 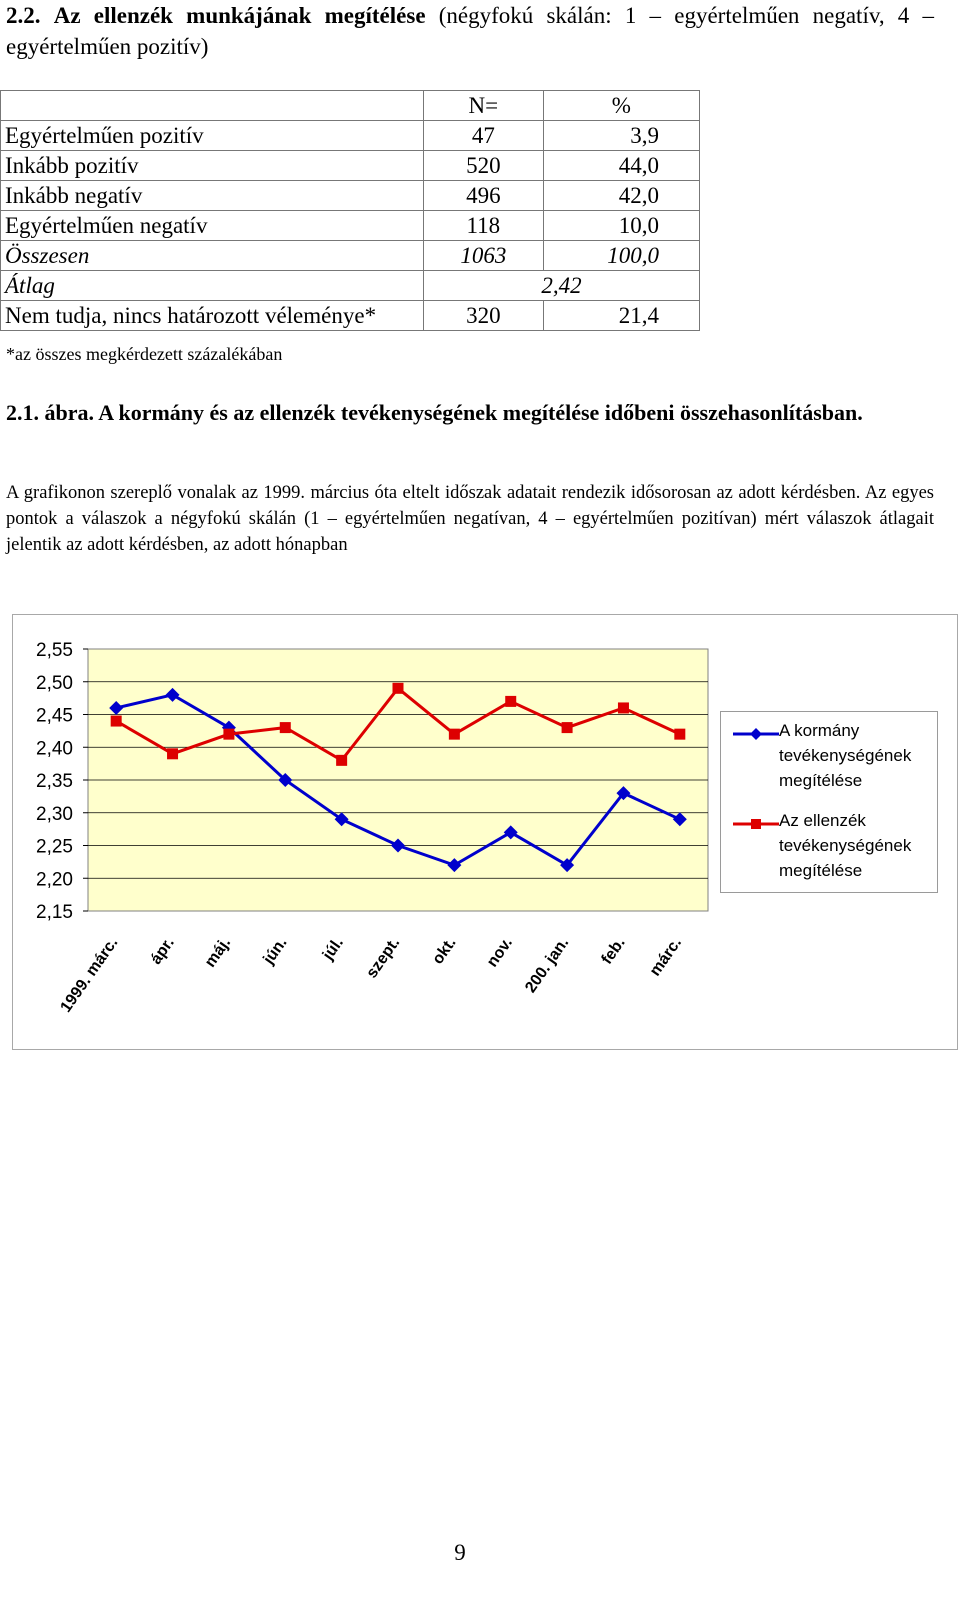 What do you see at coordinates (483, 195) in the screenshot?
I see `row-n: 496` at bounding box center [483, 195].